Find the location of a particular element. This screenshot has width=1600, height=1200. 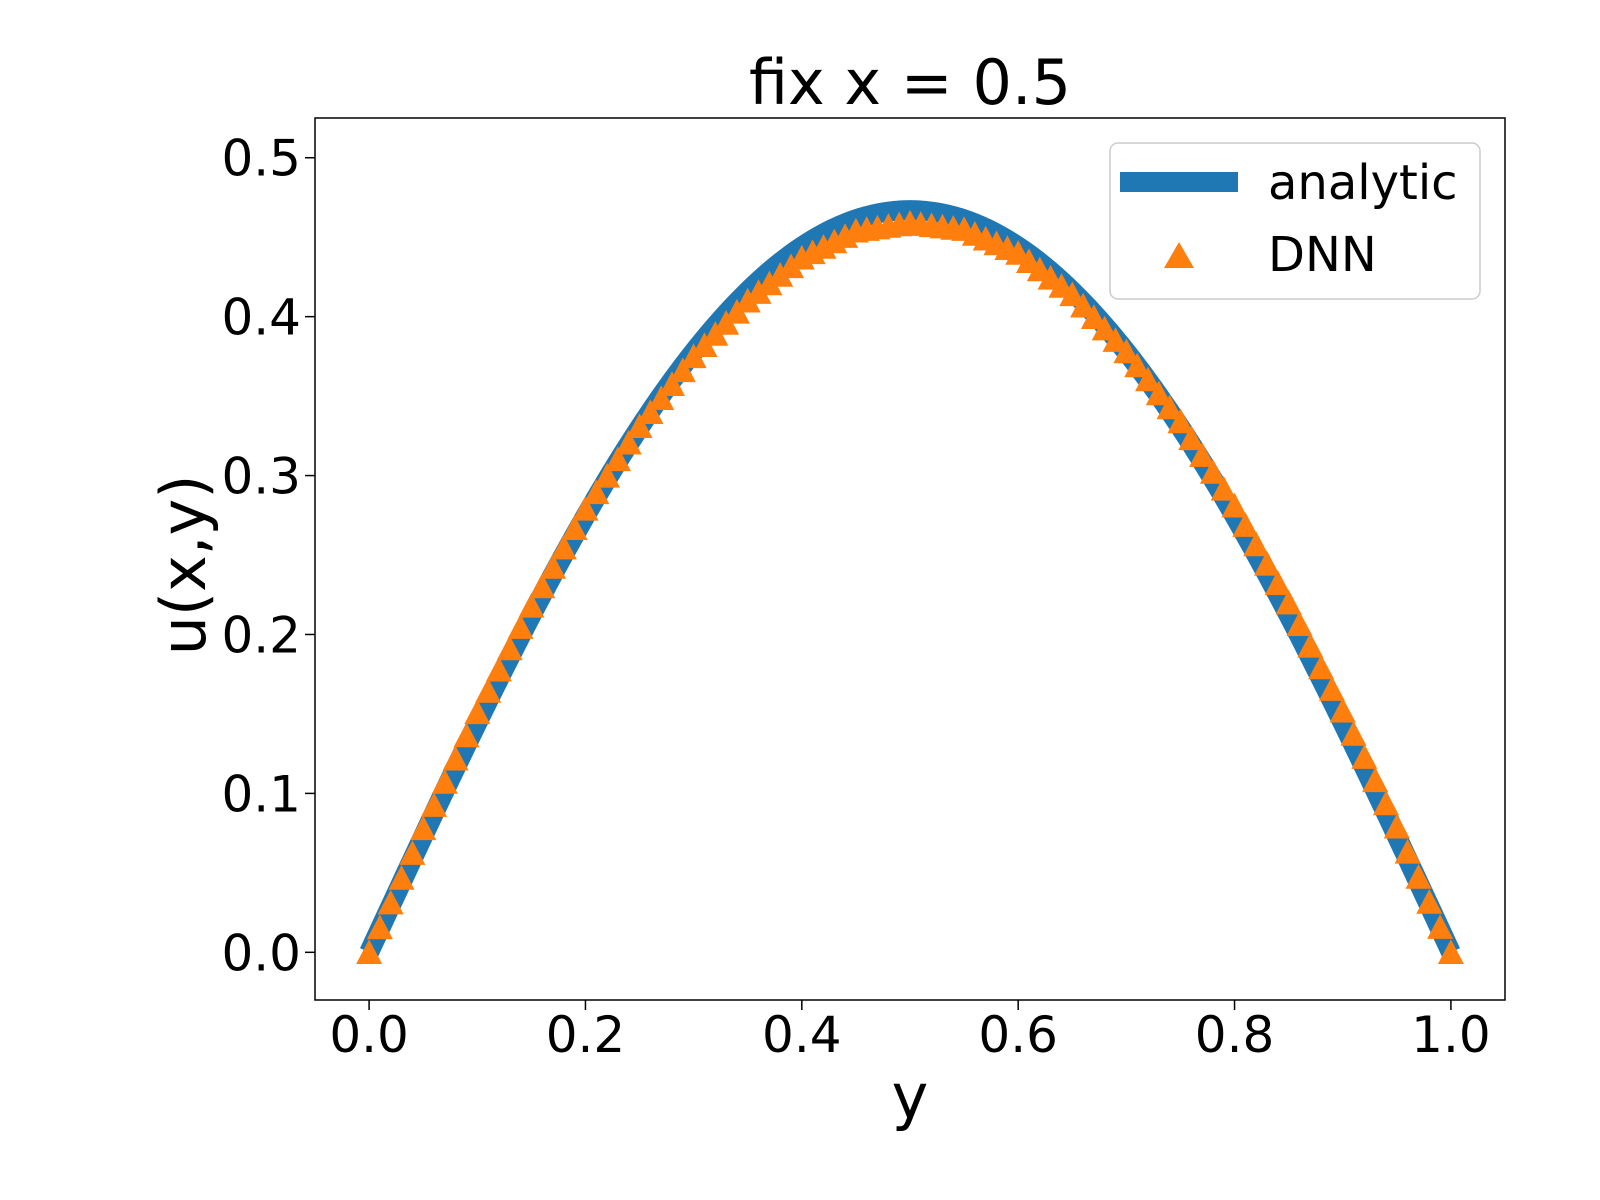

y-tick-label: 0.4 is located at coordinates (261, 318).